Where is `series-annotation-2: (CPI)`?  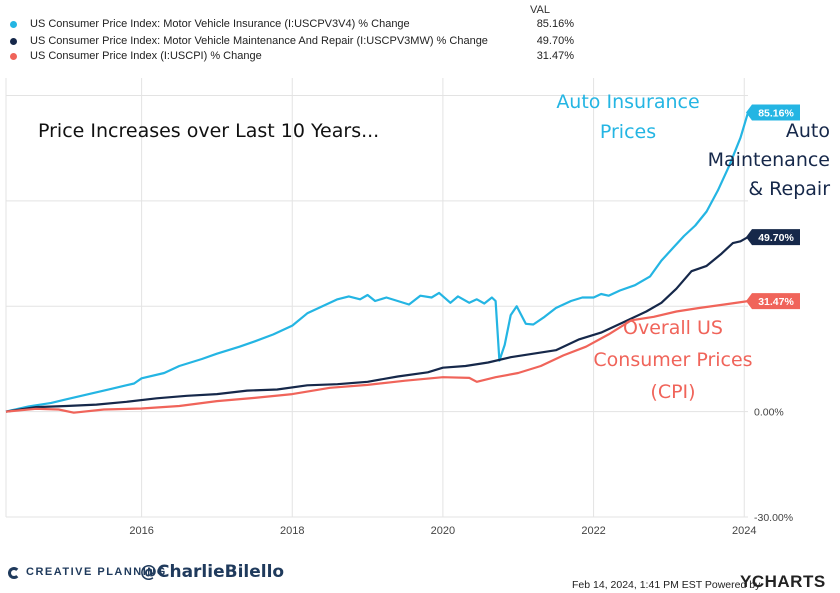
series-annotation-2: (CPI) is located at coordinates (672, 392).